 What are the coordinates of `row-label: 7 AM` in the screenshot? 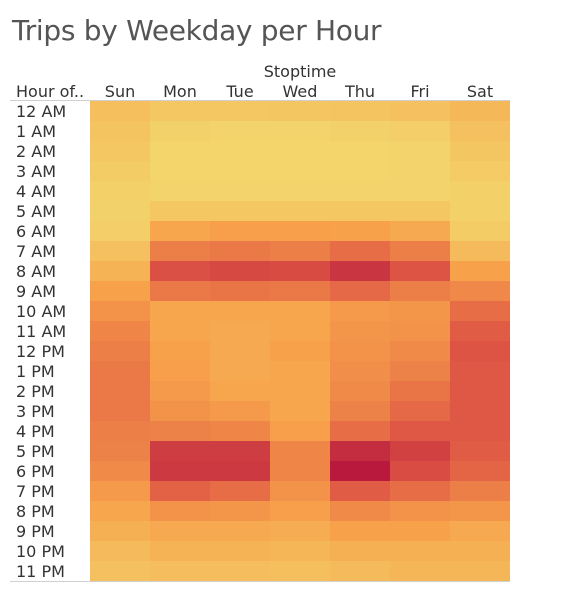 It's located at (36, 251).